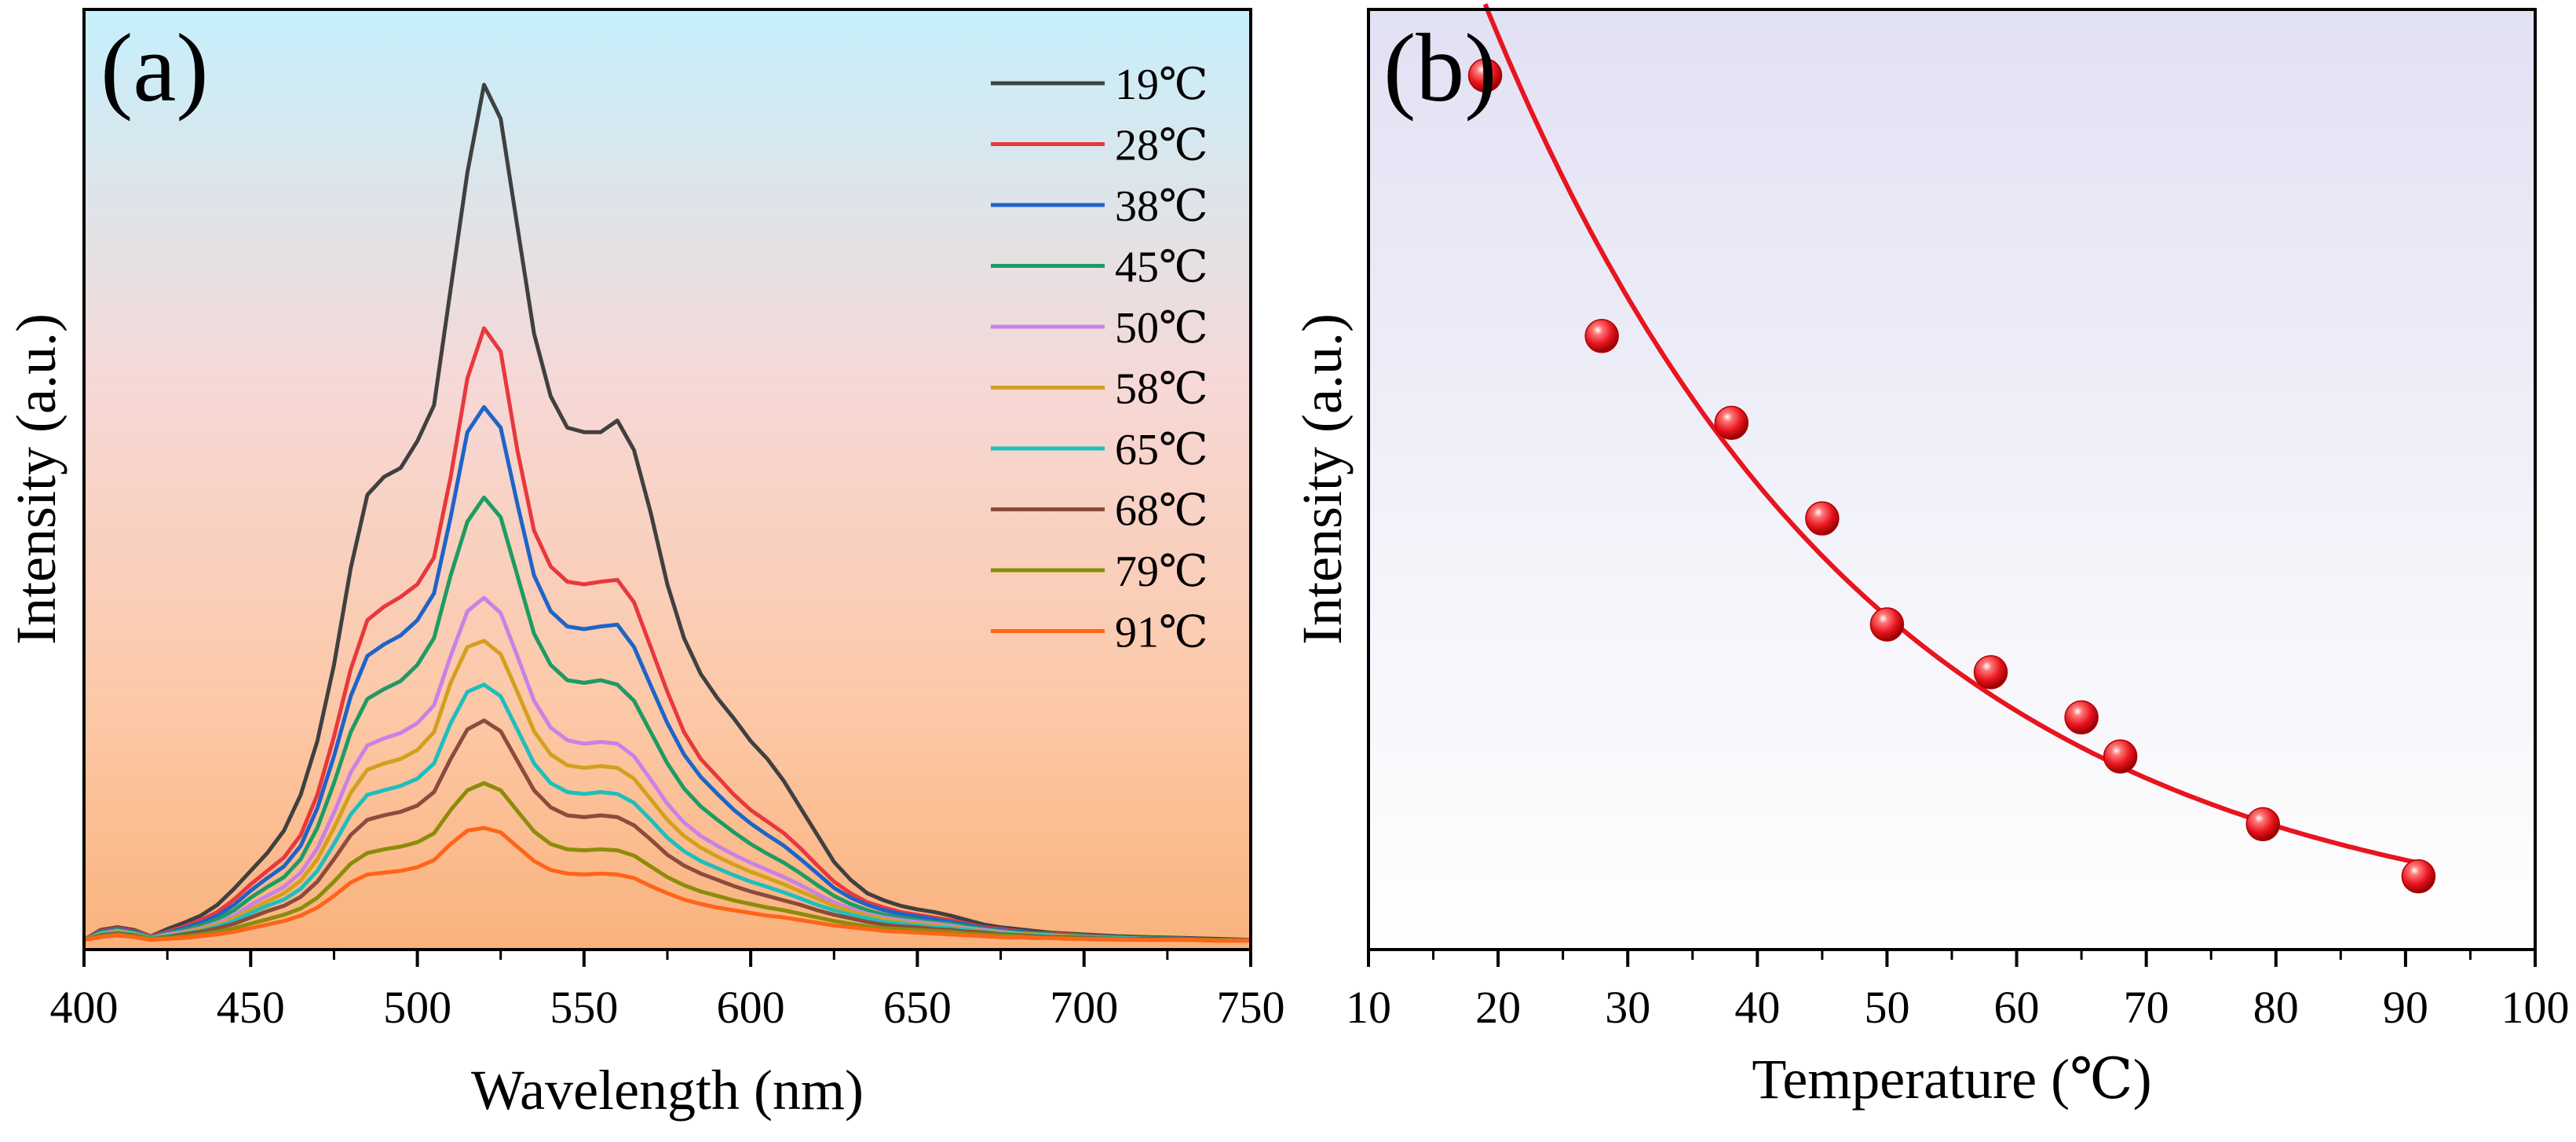  I want to click on panel-a-y-axis-label: Intensity (a.u.), so click(36, 479).